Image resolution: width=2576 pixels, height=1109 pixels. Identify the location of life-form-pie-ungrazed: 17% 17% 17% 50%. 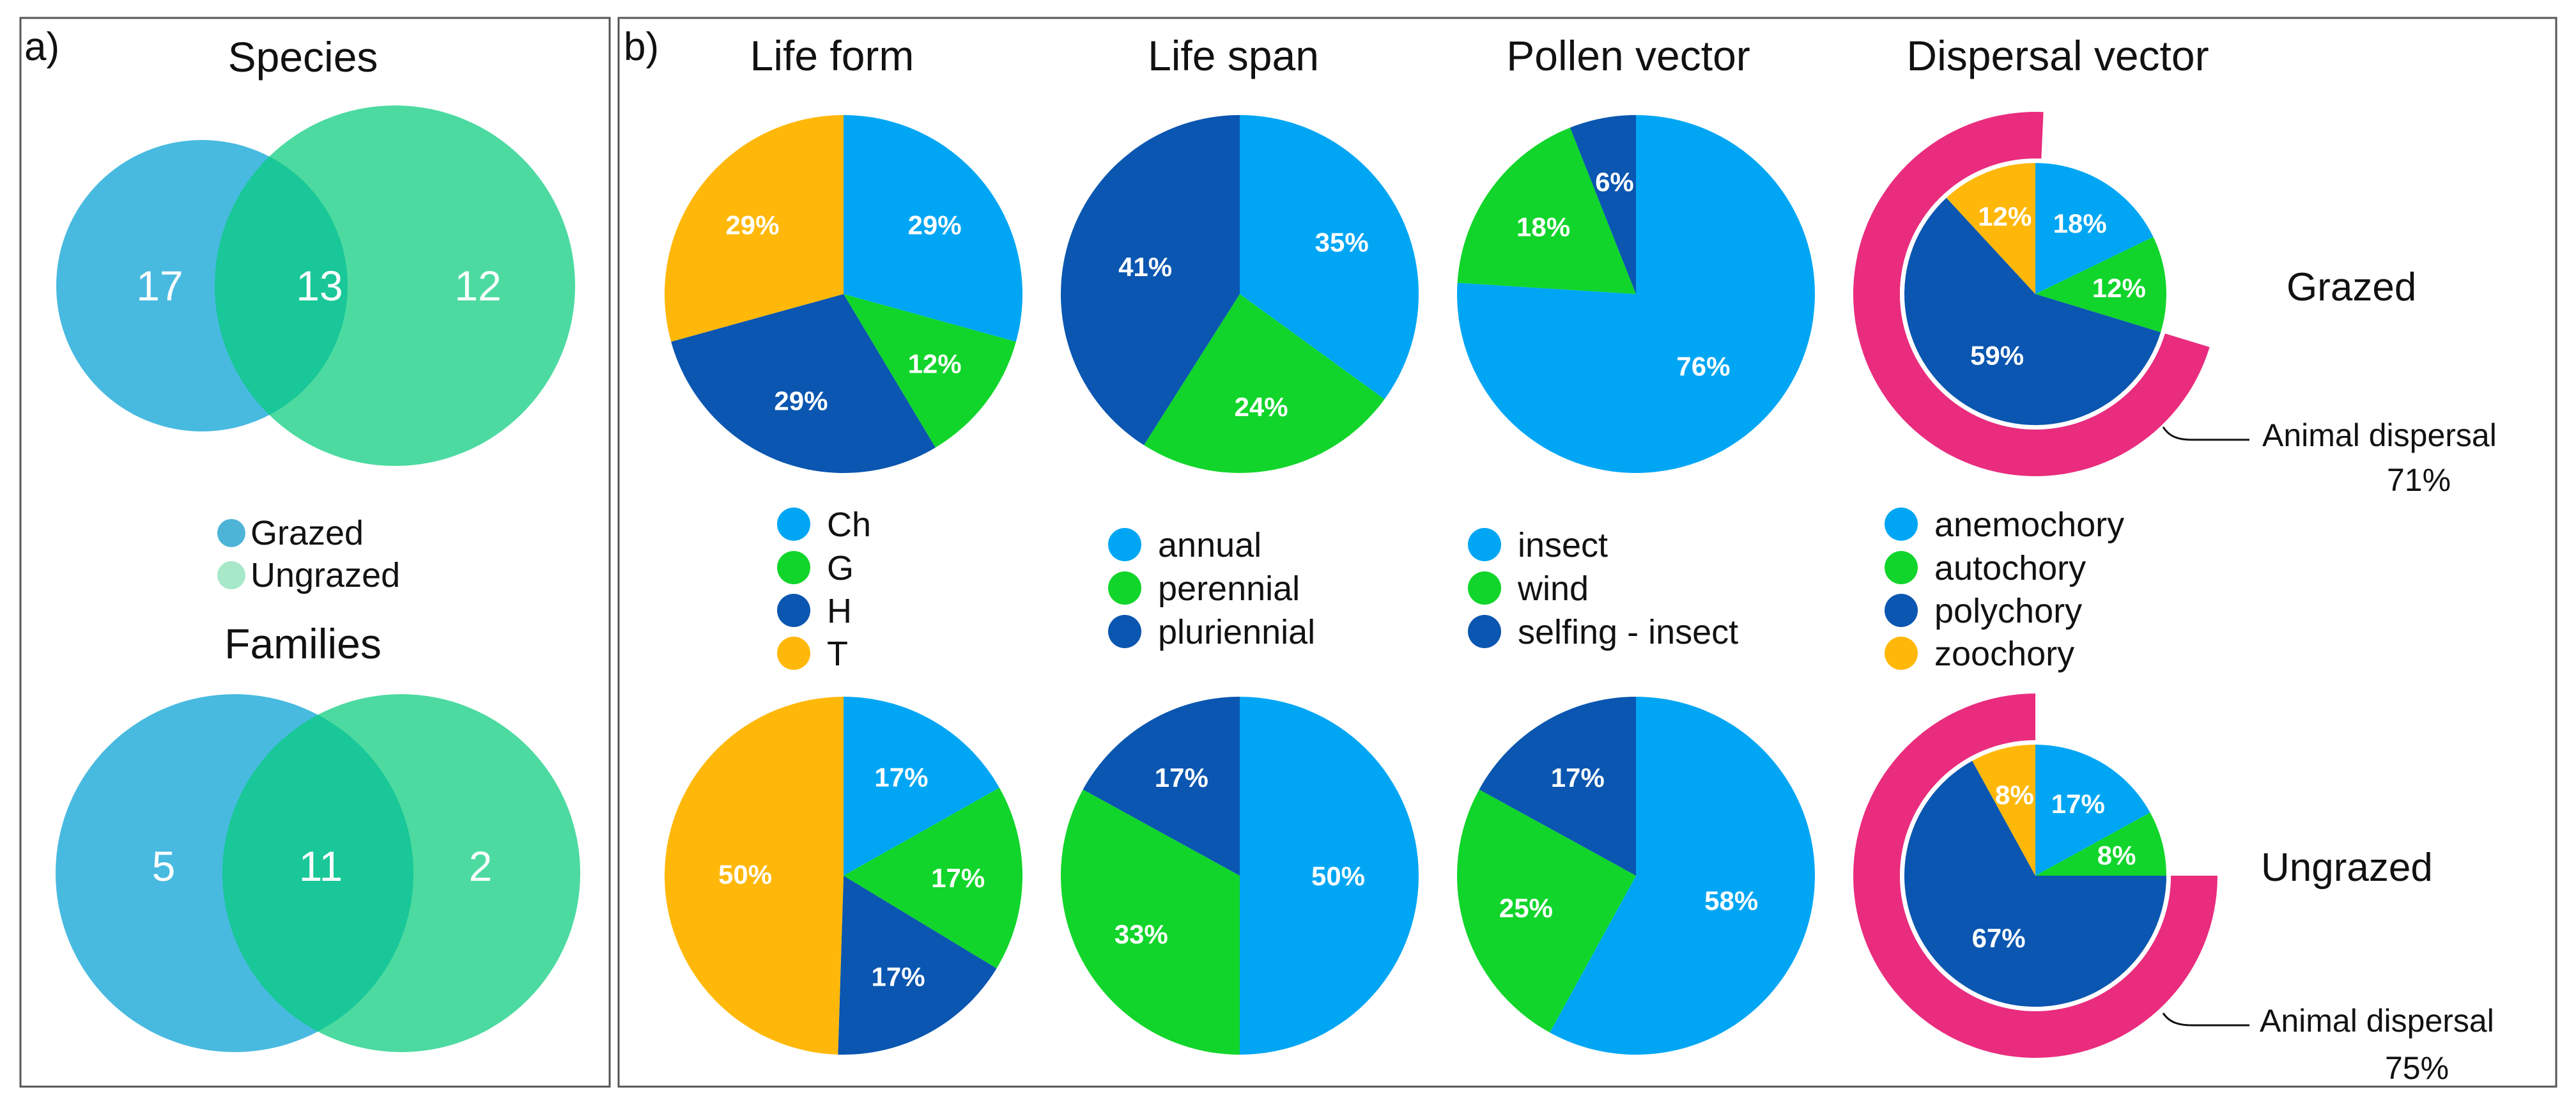
(843, 876).